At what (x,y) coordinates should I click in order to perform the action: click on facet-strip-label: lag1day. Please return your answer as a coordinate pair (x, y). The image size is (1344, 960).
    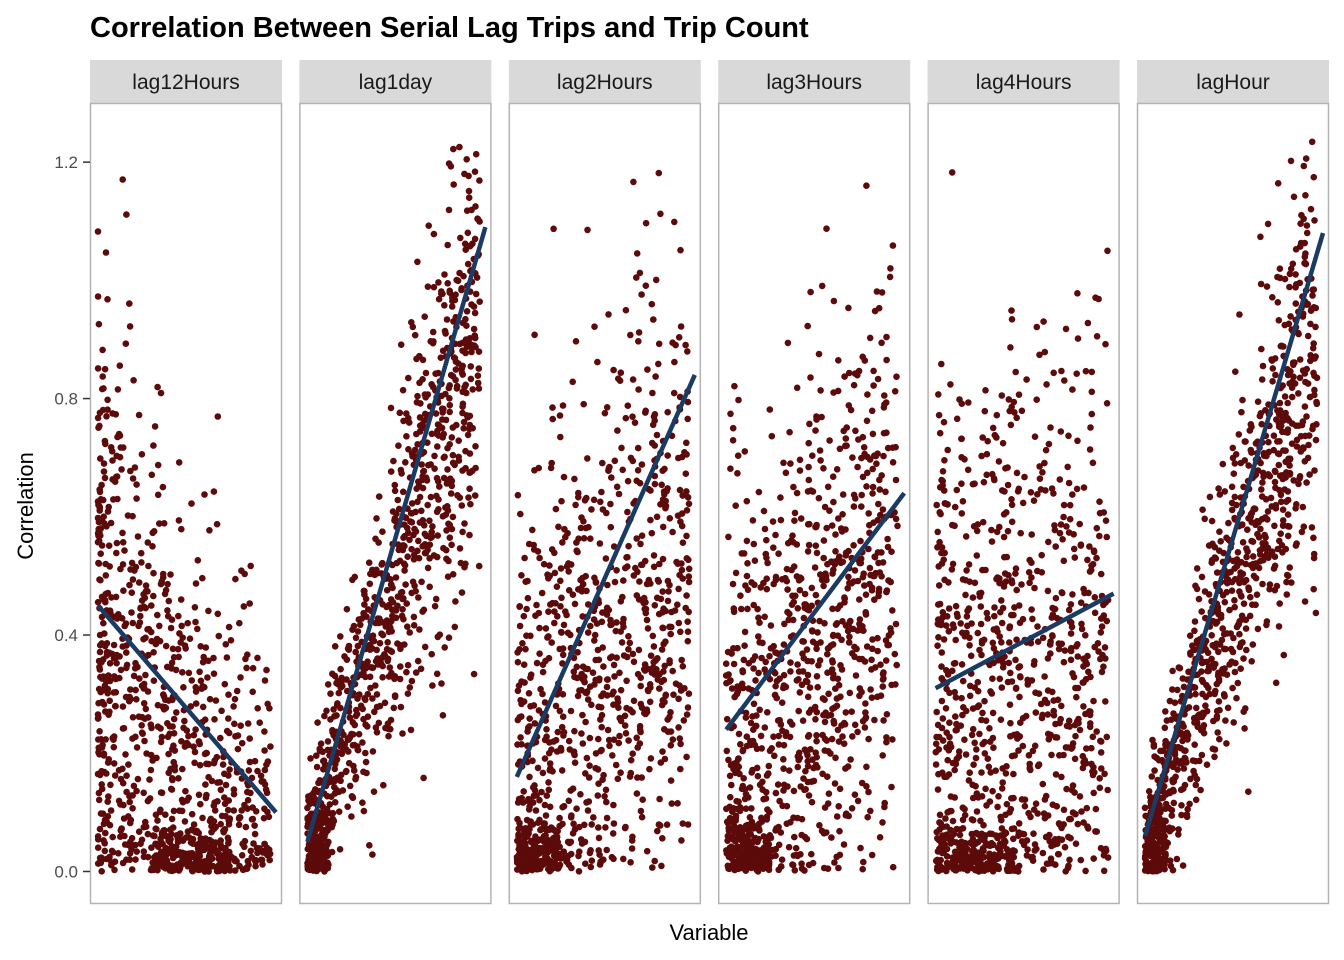
    Looking at the image, I should click on (396, 82).